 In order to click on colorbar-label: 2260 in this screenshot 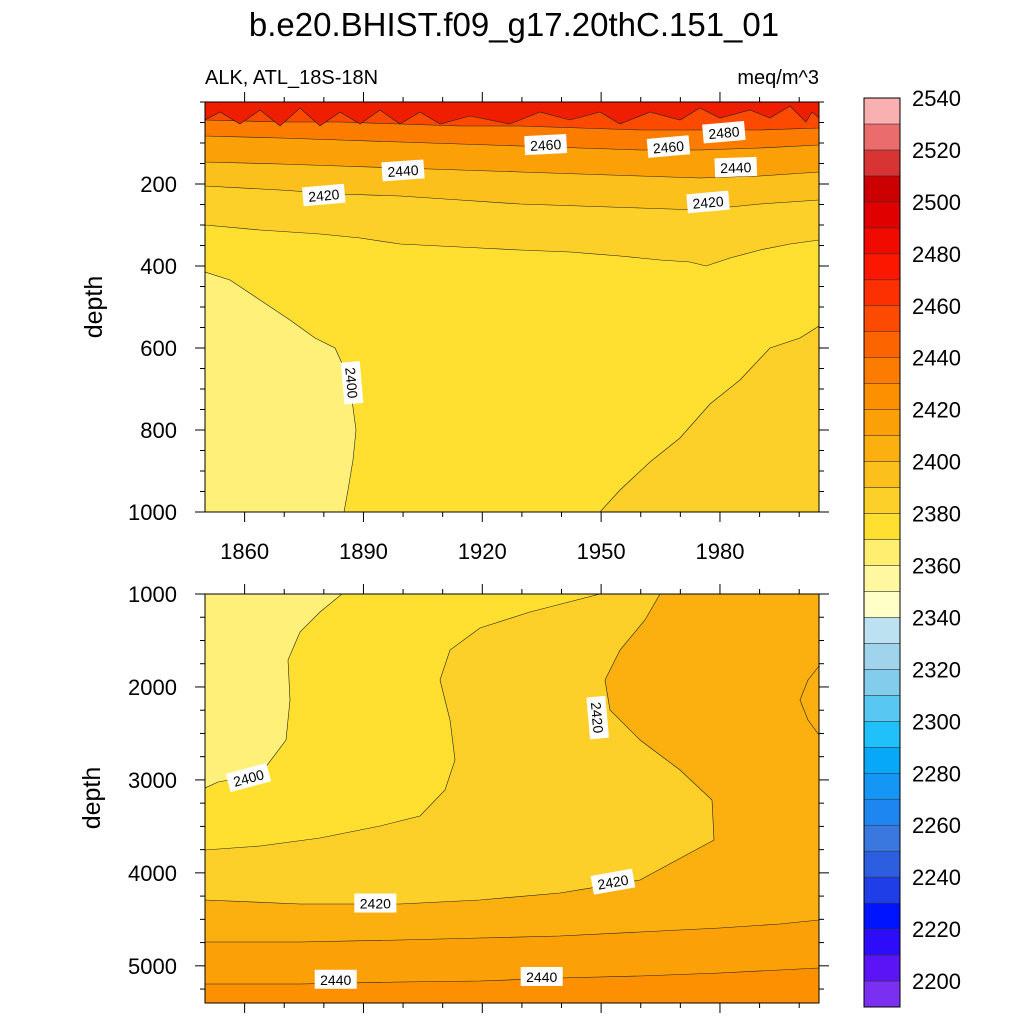, I will do `click(936, 825)`.